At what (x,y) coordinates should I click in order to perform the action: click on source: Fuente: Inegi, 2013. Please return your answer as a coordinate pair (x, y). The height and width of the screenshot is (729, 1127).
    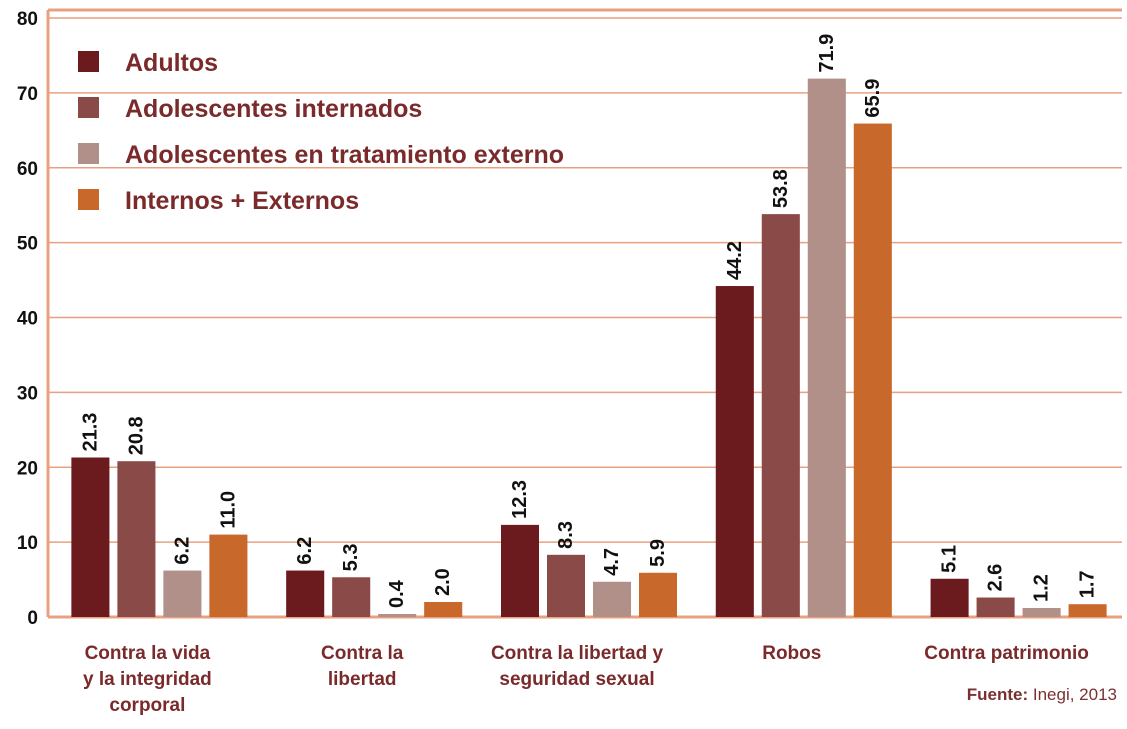
    Looking at the image, I should click on (1042, 694).